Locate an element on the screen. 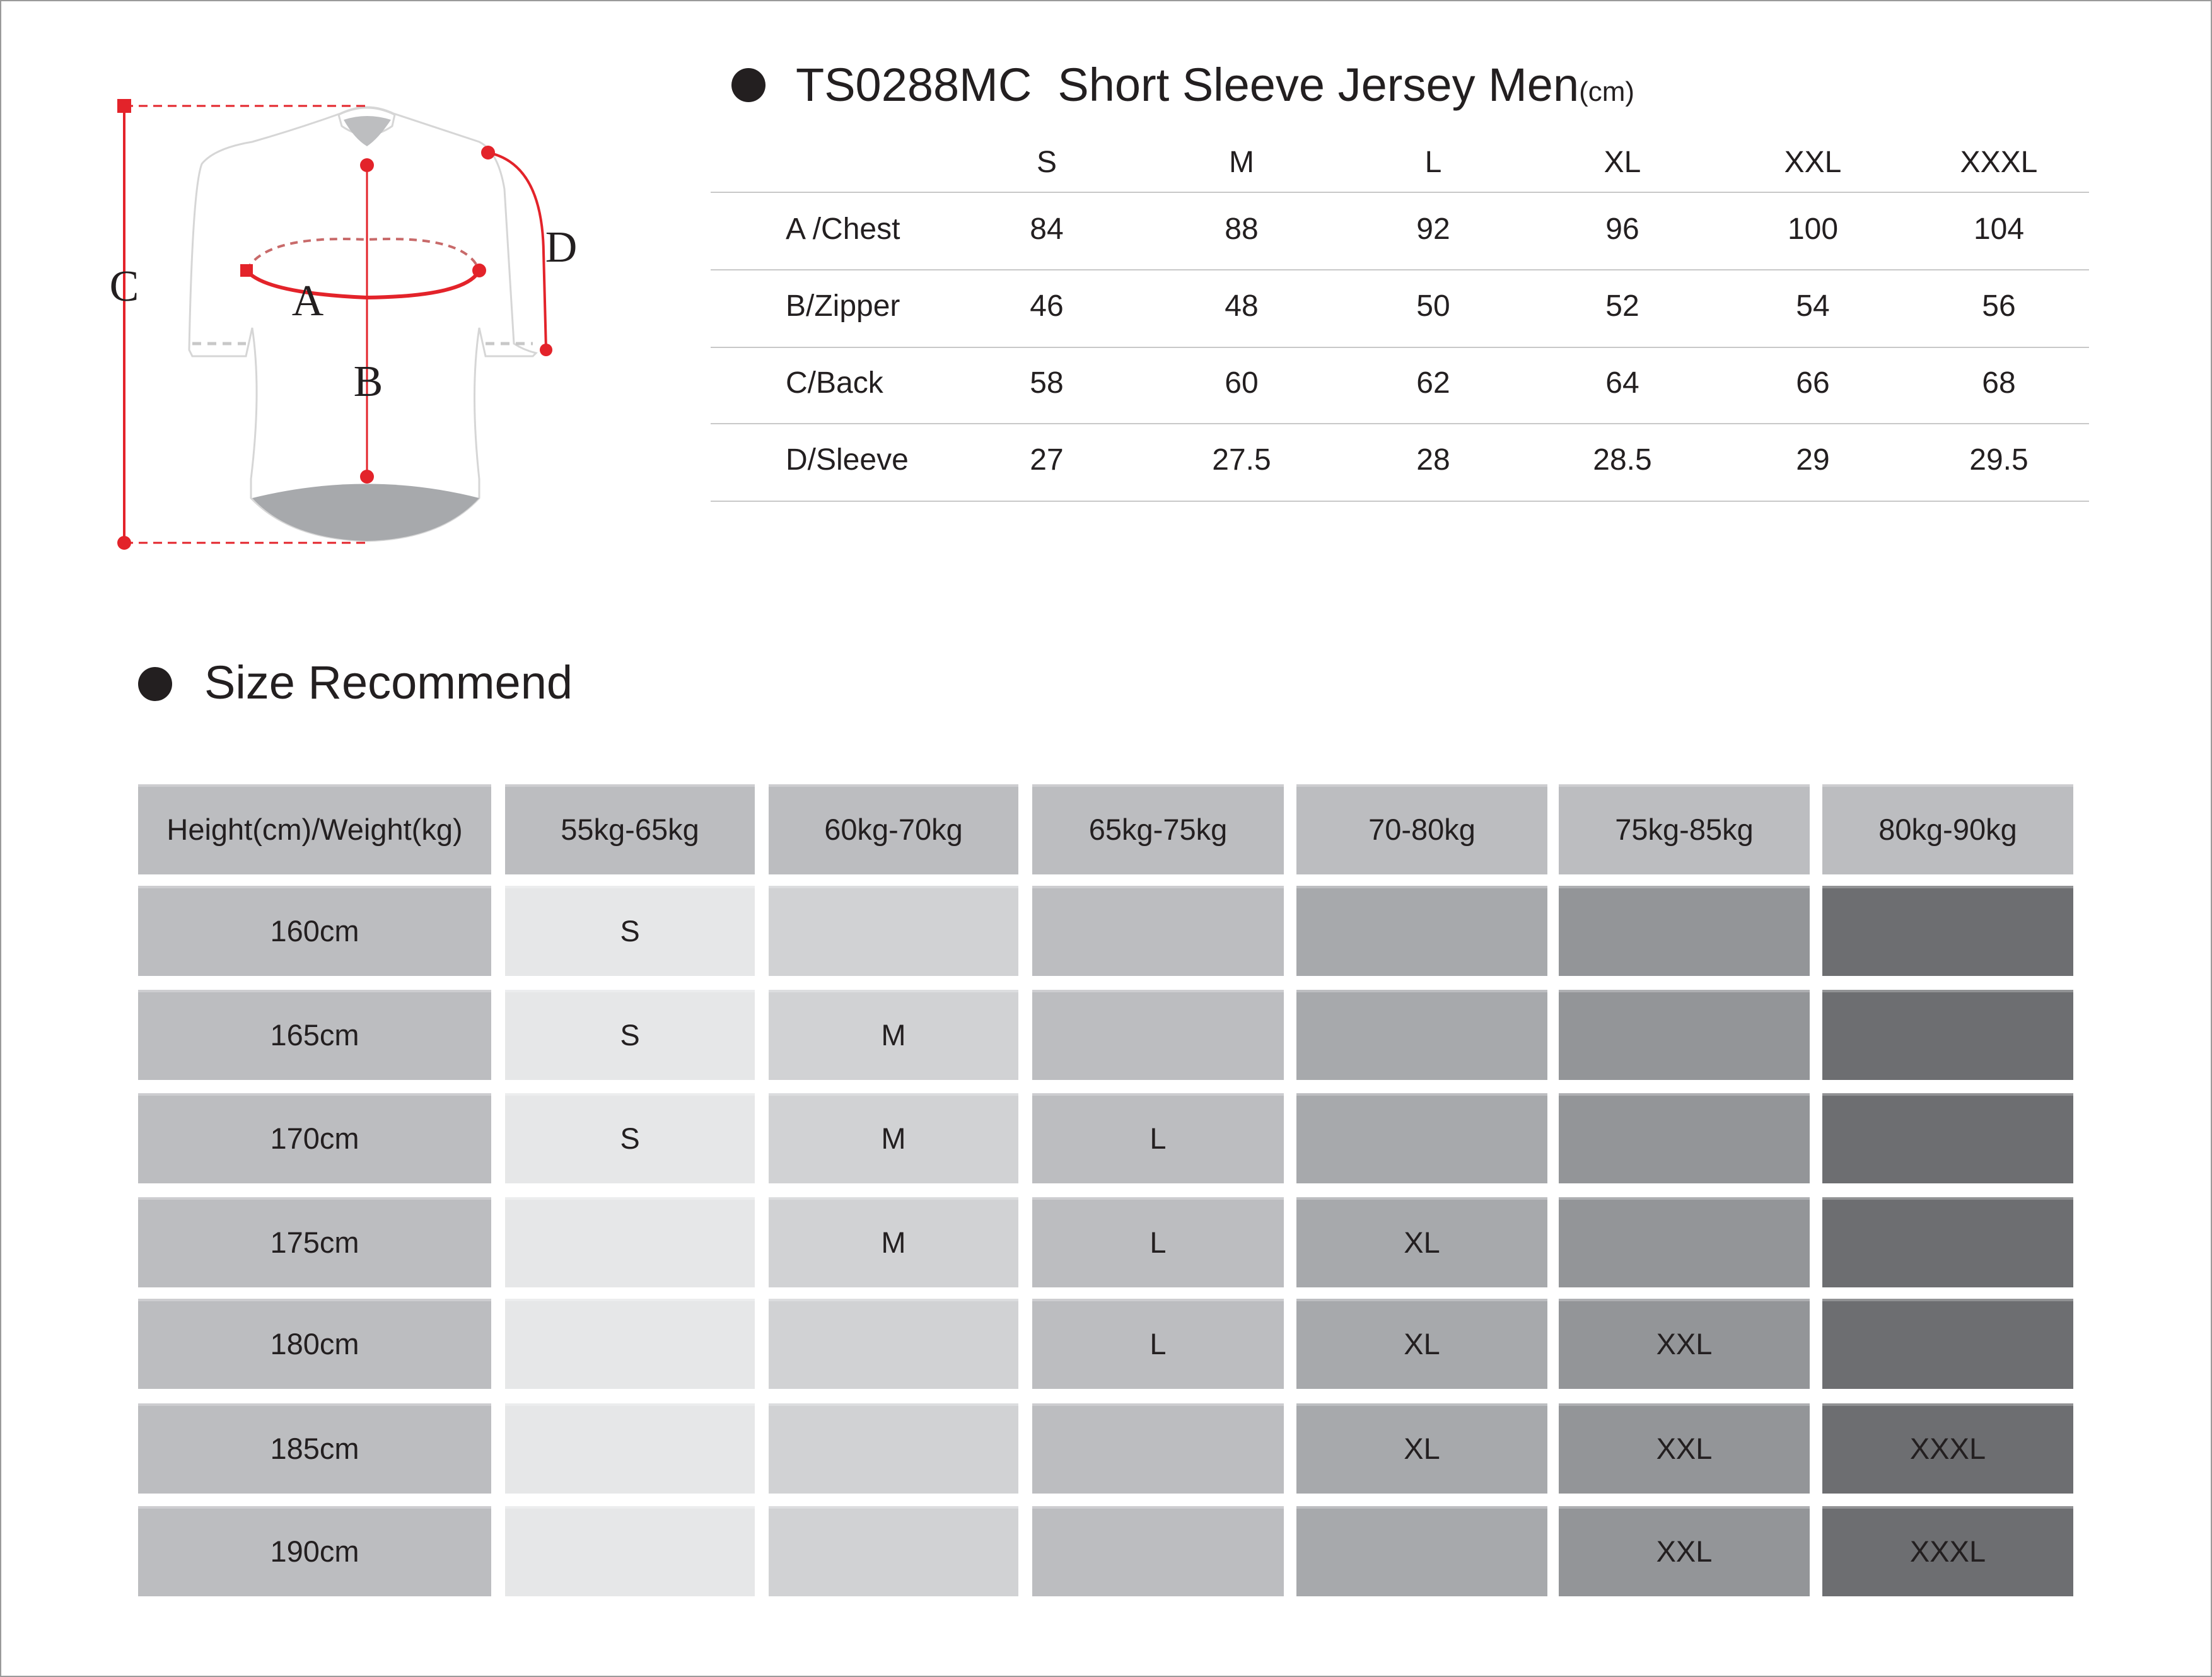 This screenshot has height=1677, width=2212. measure-value: 27.5 is located at coordinates (1241, 460).